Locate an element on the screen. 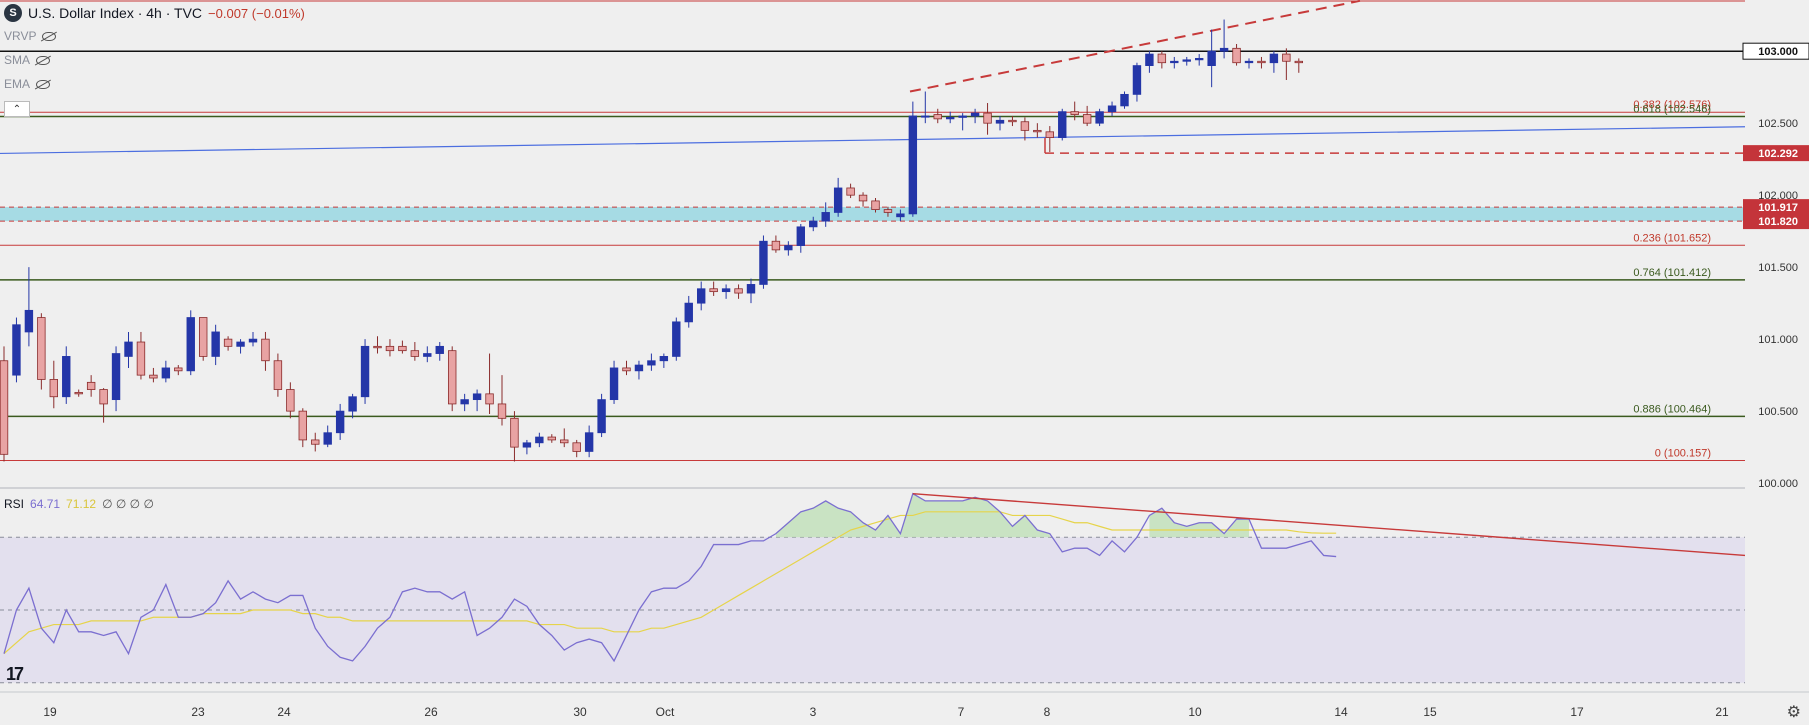 This screenshot has height=725, width=1809. resistance-trend-line is located at coordinates (1135, 46).